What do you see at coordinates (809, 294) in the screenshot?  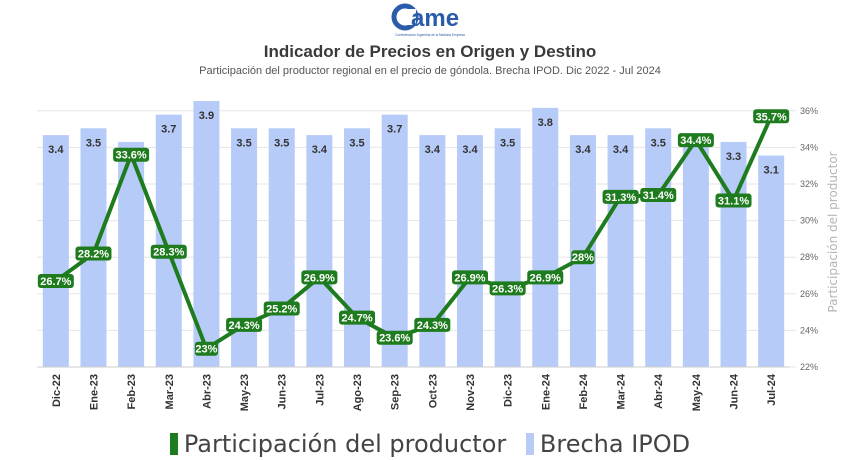 I see `y2-tick-label: 26%` at bounding box center [809, 294].